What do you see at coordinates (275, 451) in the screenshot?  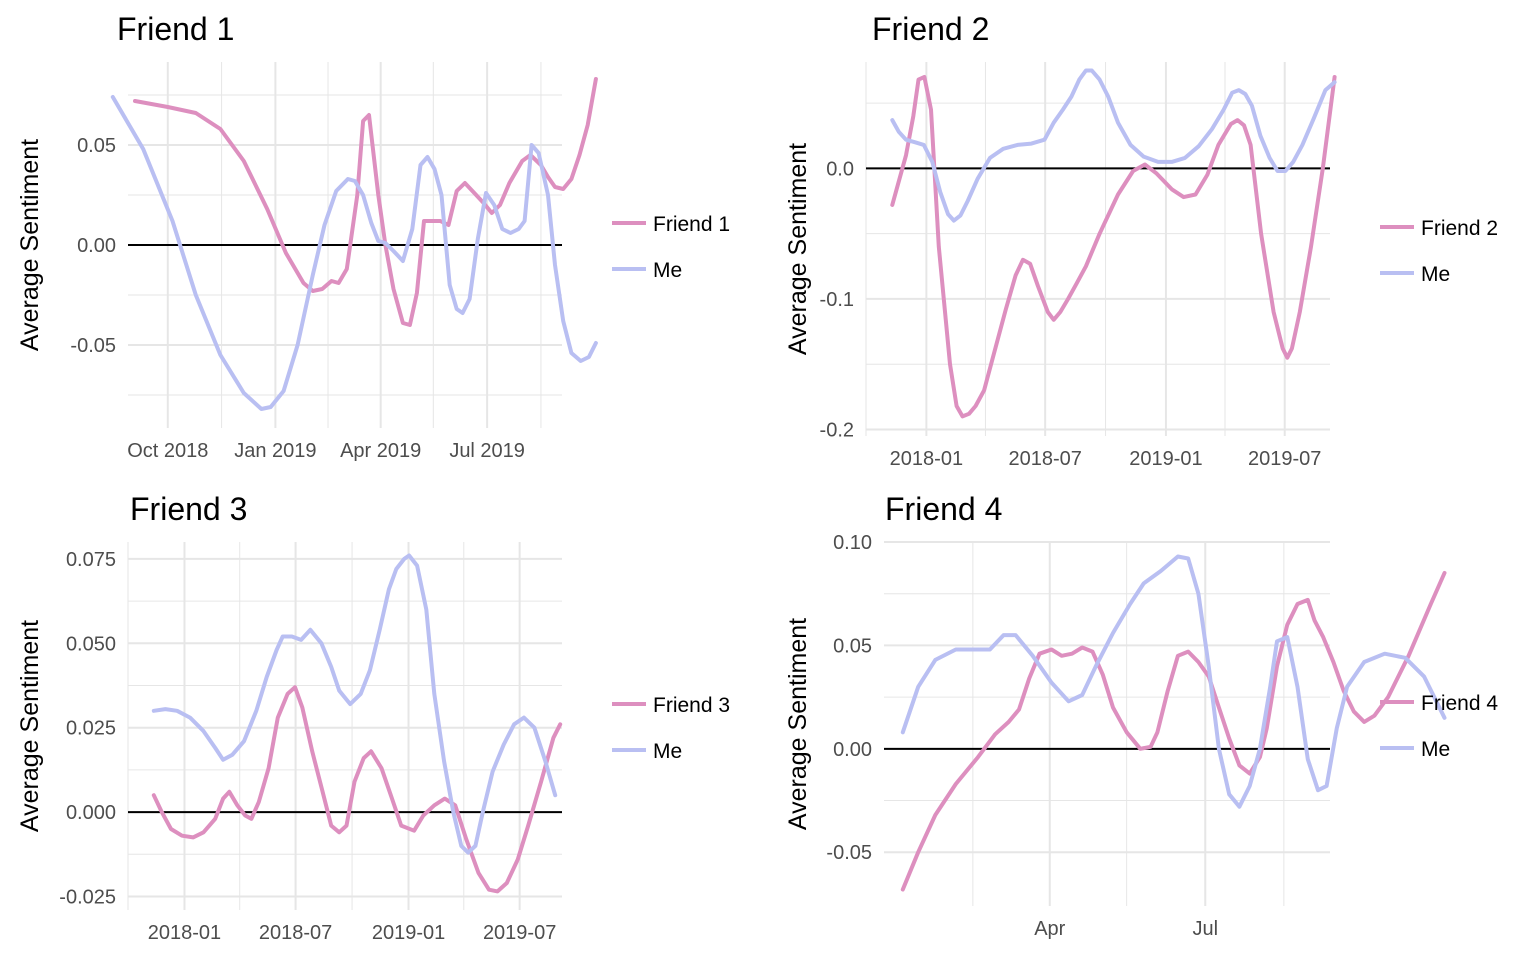 I see `x-tick-label: Jan 2019` at bounding box center [275, 451].